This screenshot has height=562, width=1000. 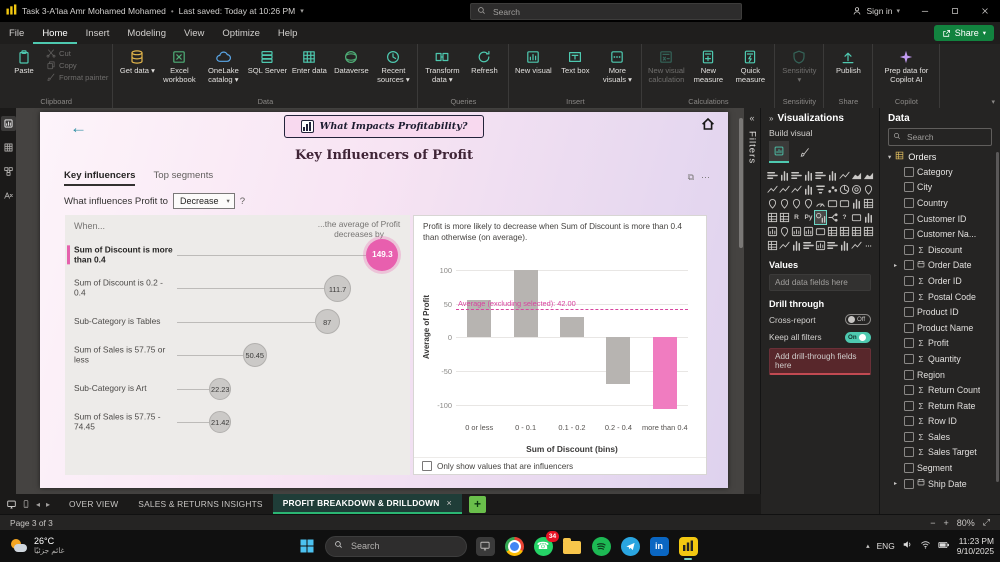 What do you see at coordinates (940, 137) in the screenshot?
I see `data-search-box` at bounding box center [940, 137].